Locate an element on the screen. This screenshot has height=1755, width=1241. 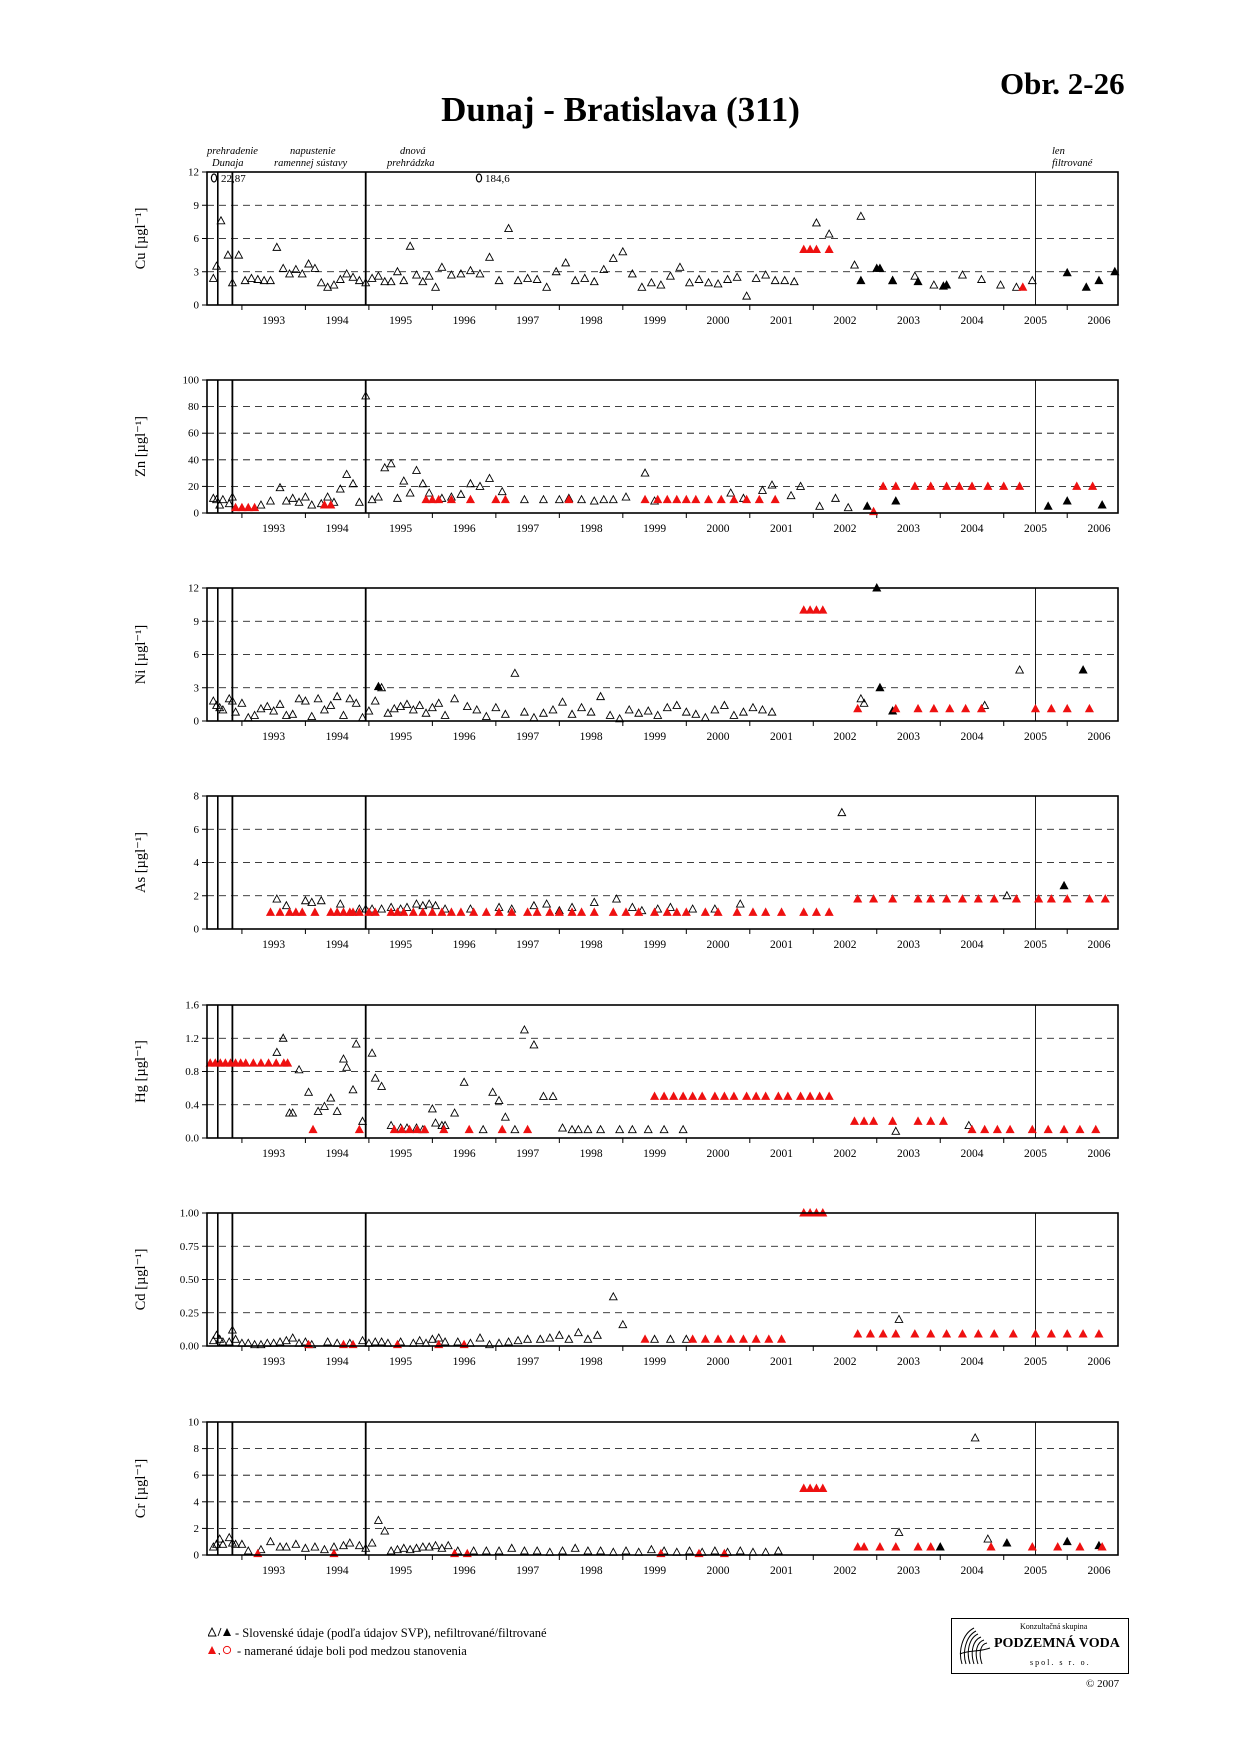
y-tick-label: 10 is located at coordinates (194, 1423).